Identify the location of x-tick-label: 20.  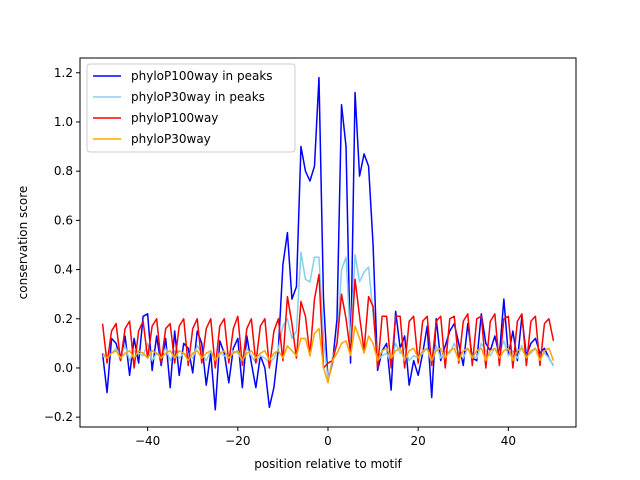
(418, 441).